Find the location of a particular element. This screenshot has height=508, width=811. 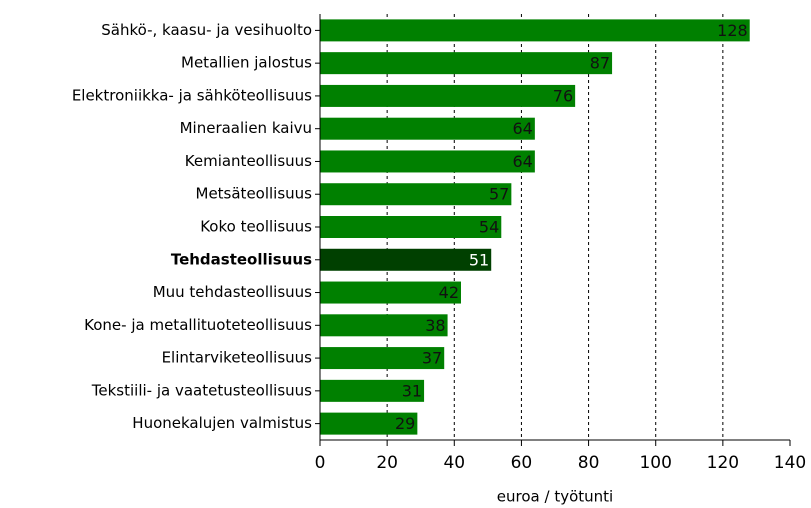

x-tick-label: 120 is located at coordinates (723, 463).